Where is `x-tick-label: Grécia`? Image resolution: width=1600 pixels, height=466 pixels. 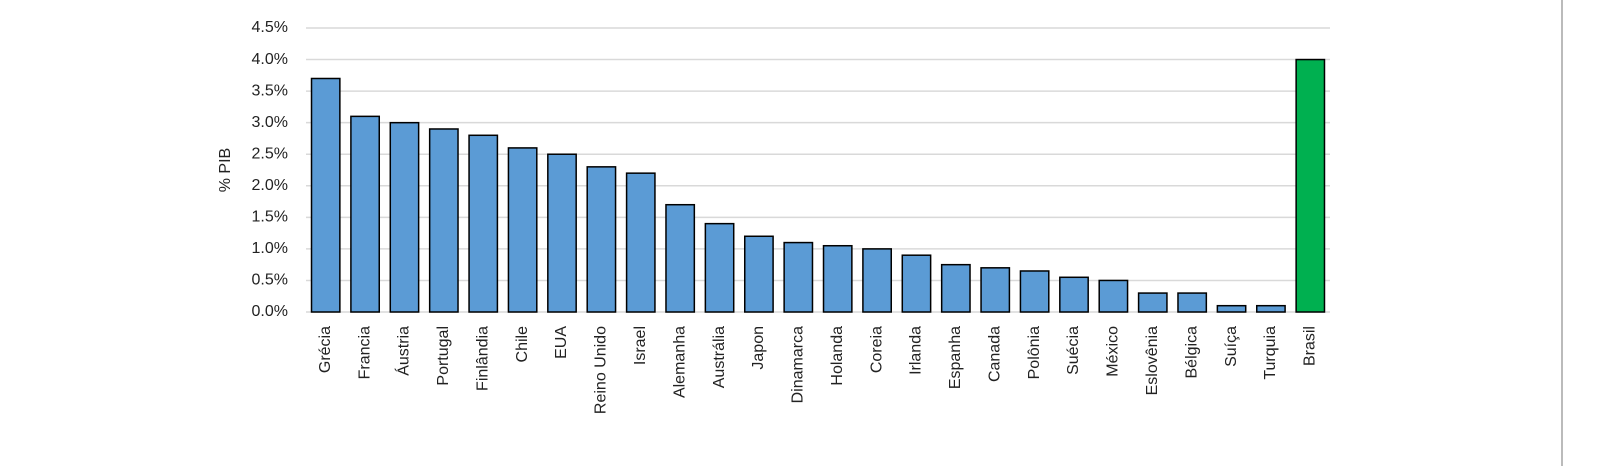
x-tick-label: Grécia is located at coordinates (325, 349).